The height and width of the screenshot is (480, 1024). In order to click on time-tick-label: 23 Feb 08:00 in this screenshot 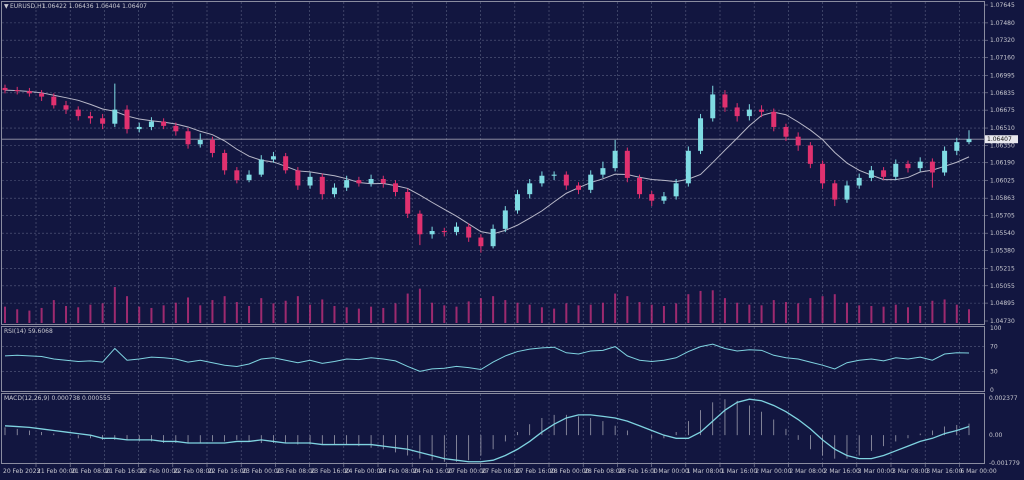, I will do `click(296, 471)`.